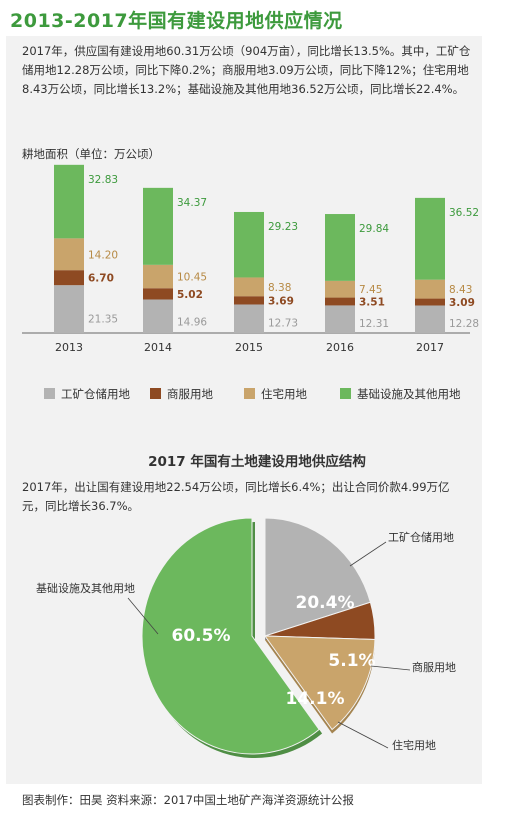  Describe the element at coordinates (434, 667) in the screenshot. I see `pie-callout-label: 商服用地` at that location.